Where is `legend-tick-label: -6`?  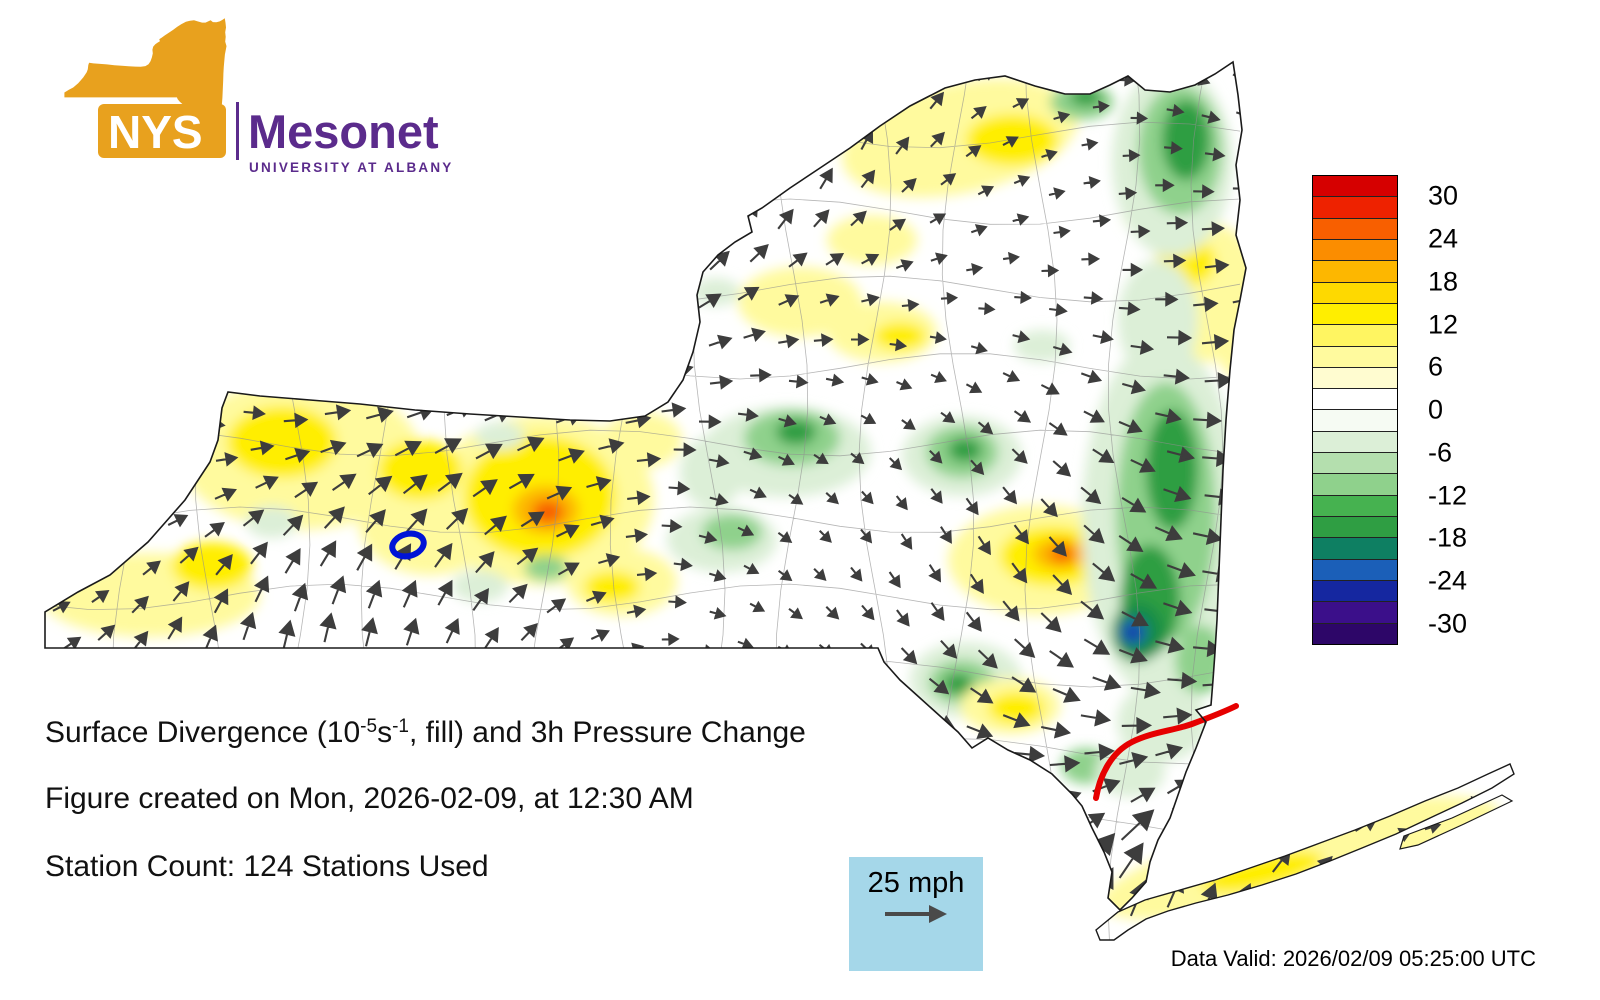
legend-tick-label: -6 is located at coordinates (1440, 452).